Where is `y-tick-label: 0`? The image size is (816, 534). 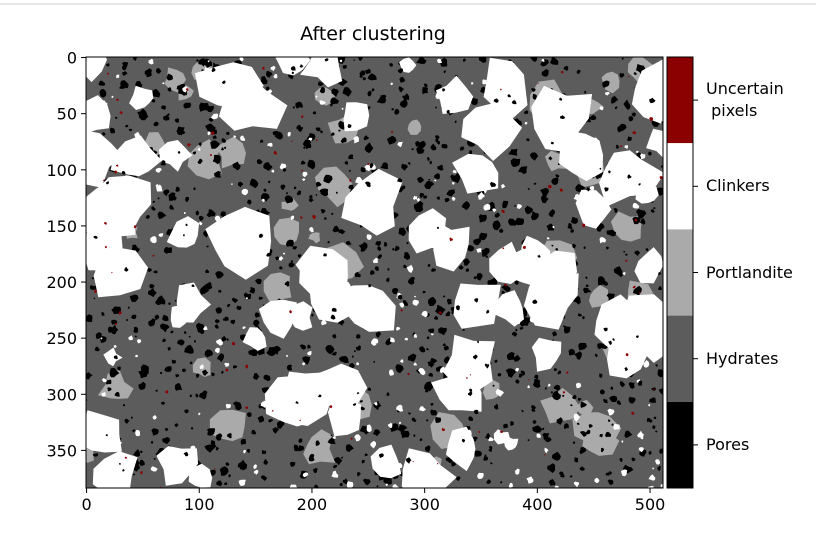 y-tick-label: 0 is located at coordinates (72, 58).